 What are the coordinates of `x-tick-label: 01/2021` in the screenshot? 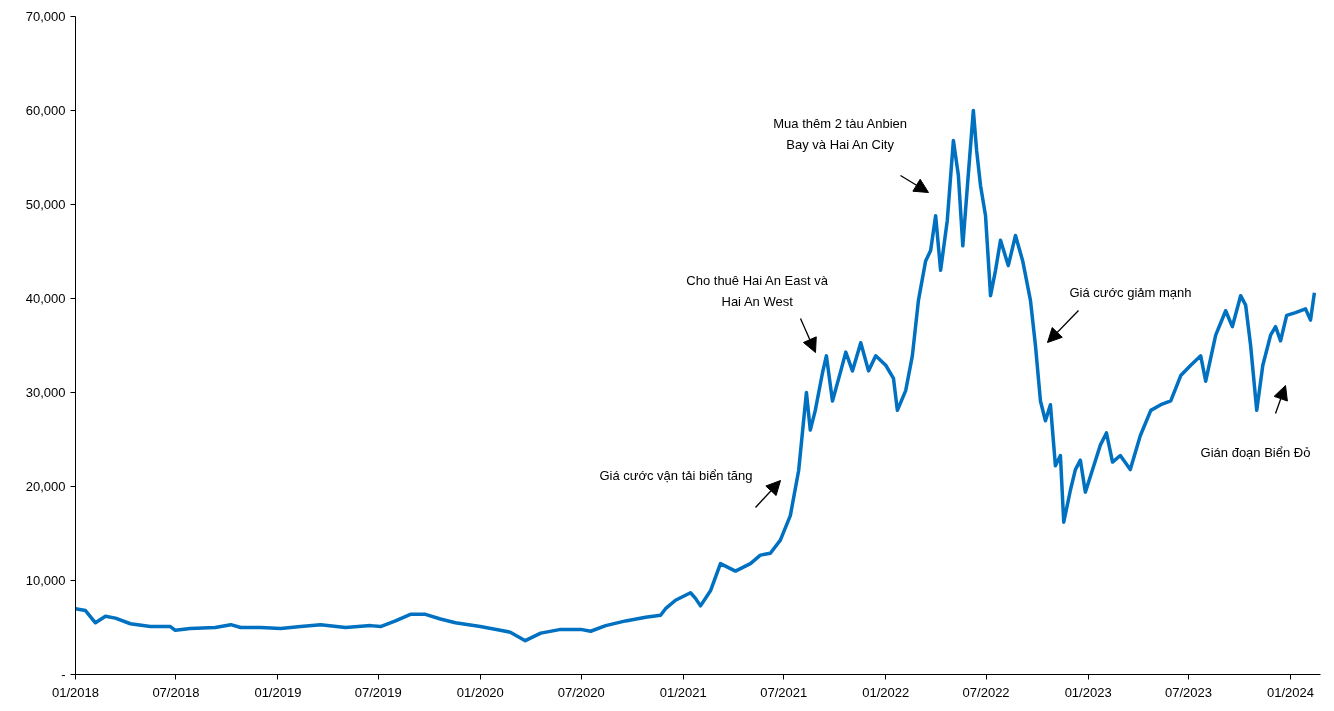 It's located at (683, 692).